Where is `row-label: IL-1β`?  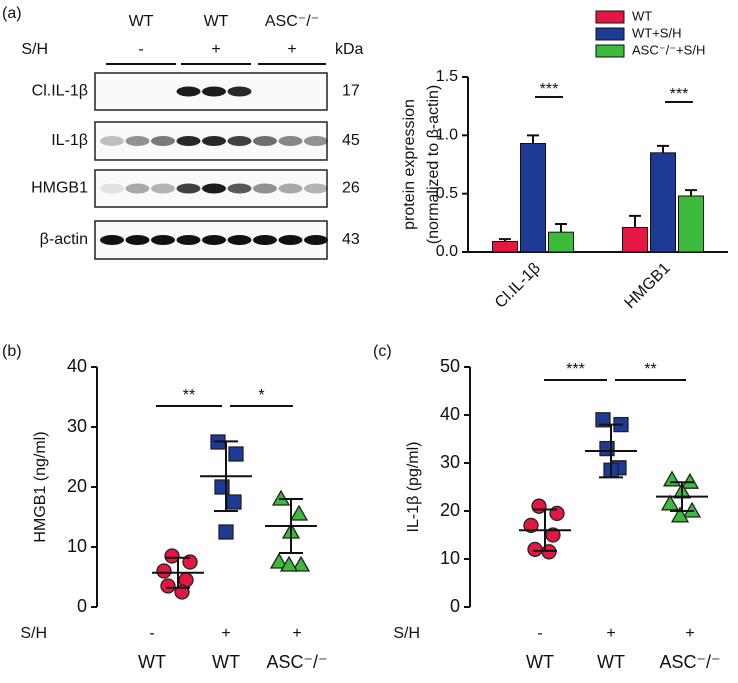
row-label: IL-1β is located at coordinates (69, 140).